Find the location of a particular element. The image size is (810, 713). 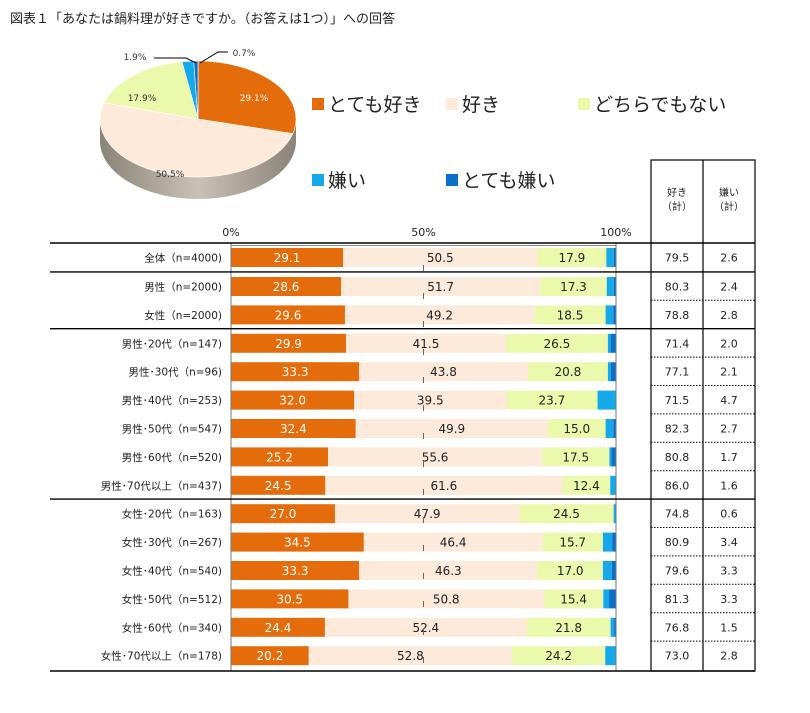

bar-value-label: 15.4 is located at coordinates (573, 599).